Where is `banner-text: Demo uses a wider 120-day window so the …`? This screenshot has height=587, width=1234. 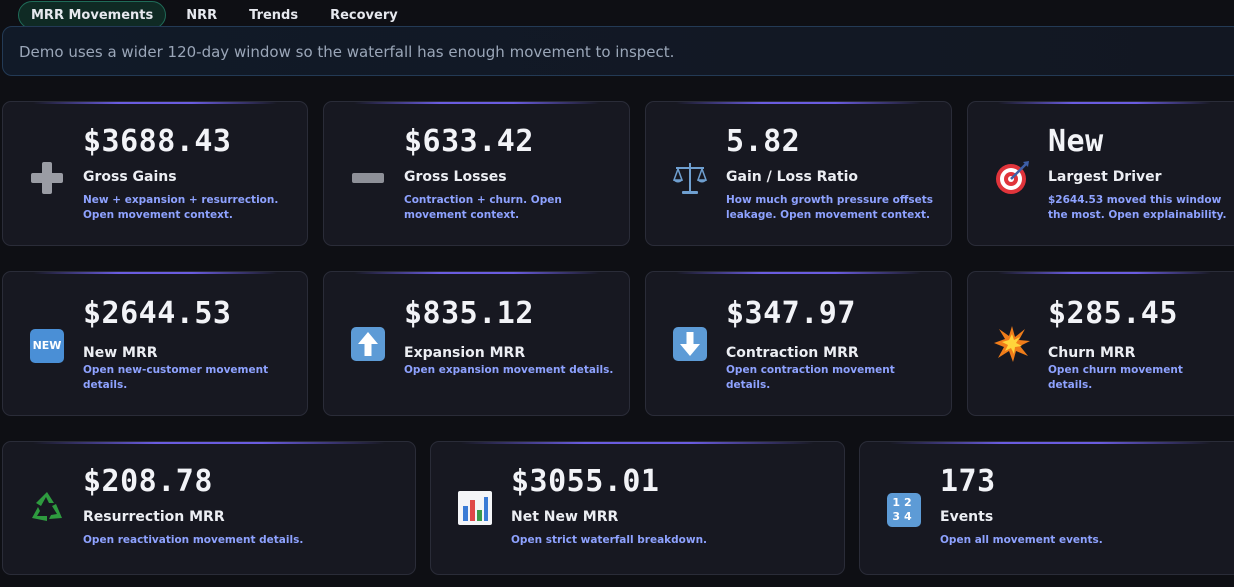
banner-text: Demo uses a wider 120-day window so the … is located at coordinates (347, 52).